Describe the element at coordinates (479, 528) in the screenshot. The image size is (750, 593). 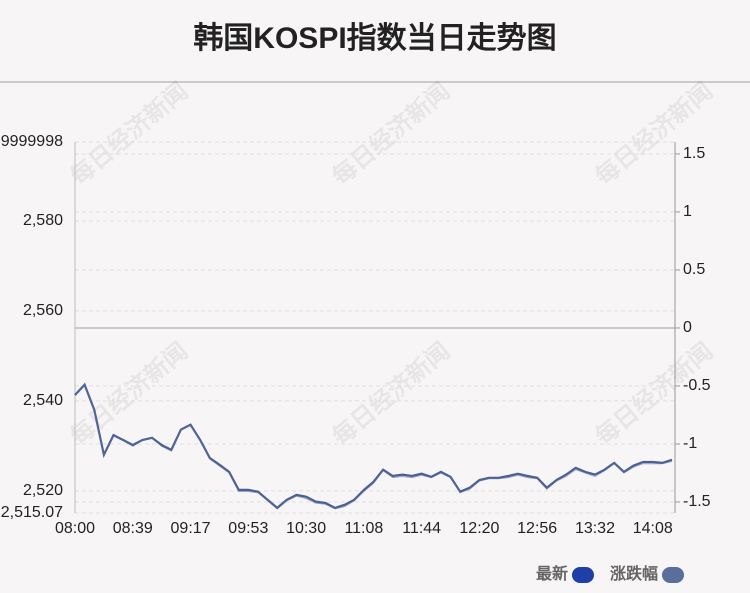
I see `x-tick-label: 12:20` at that location.